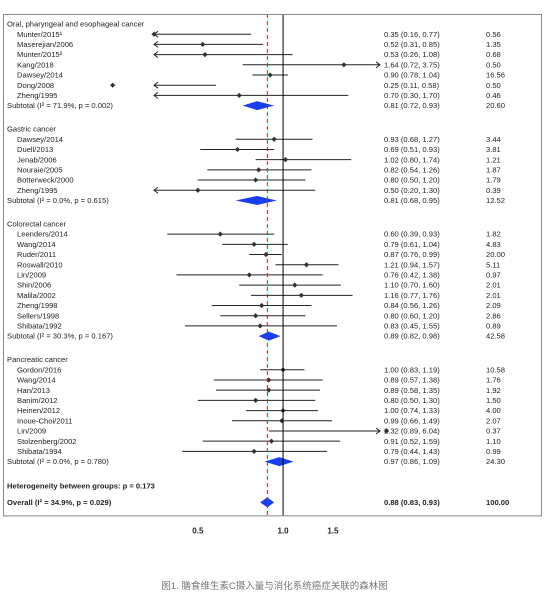 The image size is (549, 596). What do you see at coordinates (76, 24) in the screenshot?
I see `group-heading: Oral, pharyngeal and esophageal cancer` at bounding box center [76, 24].